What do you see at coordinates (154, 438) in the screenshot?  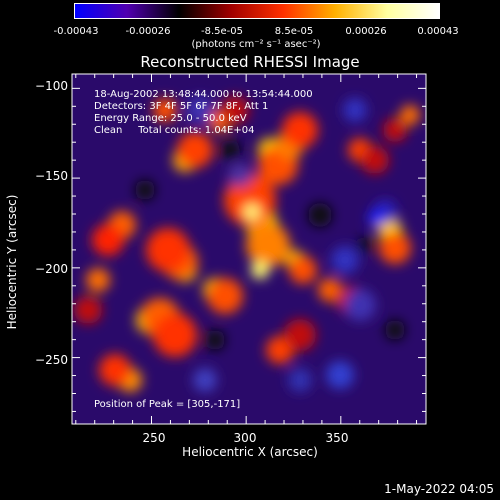 I see `x-tick-label: 250` at bounding box center [154, 438].